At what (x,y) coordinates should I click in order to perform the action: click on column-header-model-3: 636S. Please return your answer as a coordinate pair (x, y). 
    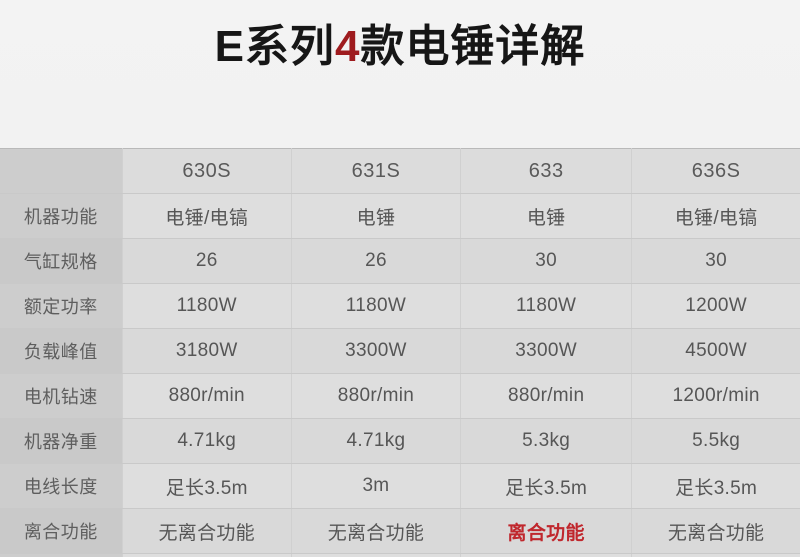
    Looking at the image, I should click on (715, 171).